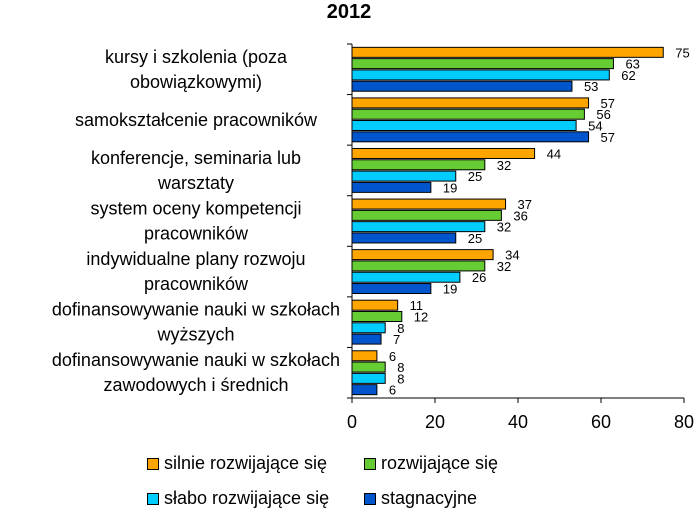 The width and height of the screenshot is (698, 509). Describe the element at coordinates (370, 463) in the screenshot. I see `legend-swatch-rozwijajace` at that location.